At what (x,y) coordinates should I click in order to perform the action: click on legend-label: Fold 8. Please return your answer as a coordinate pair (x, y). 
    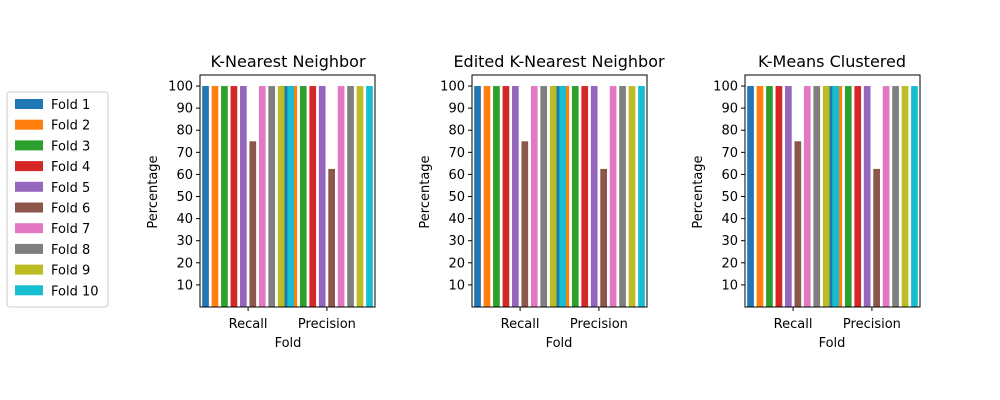
    Looking at the image, I should click on (70, 250).